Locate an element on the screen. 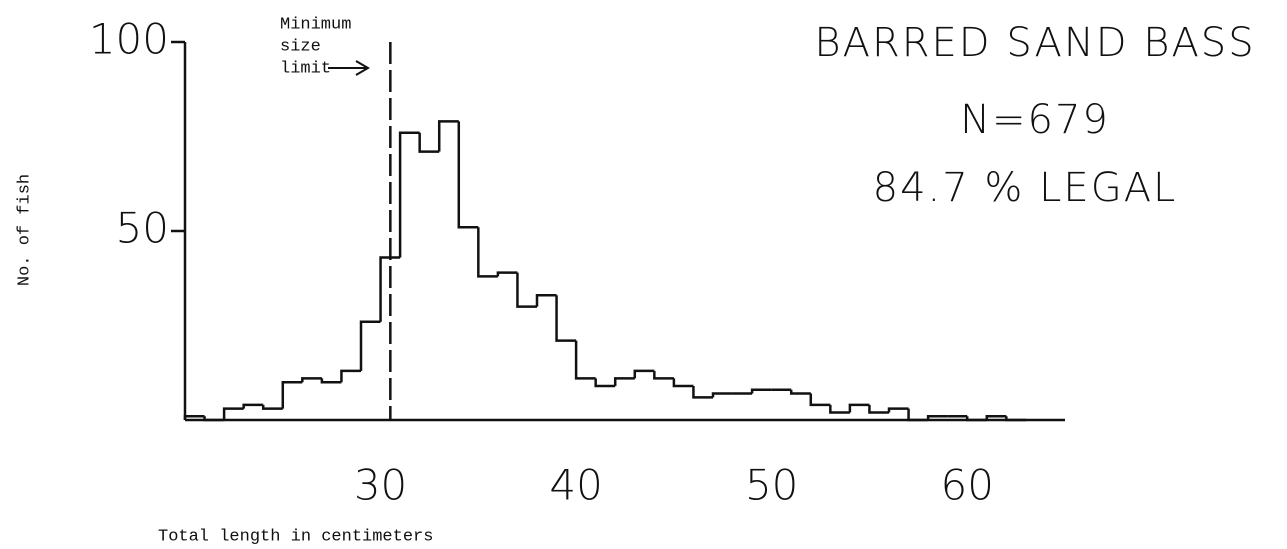 The image size is (1287, 549). annotation: size is located at coordinates (300, 46).